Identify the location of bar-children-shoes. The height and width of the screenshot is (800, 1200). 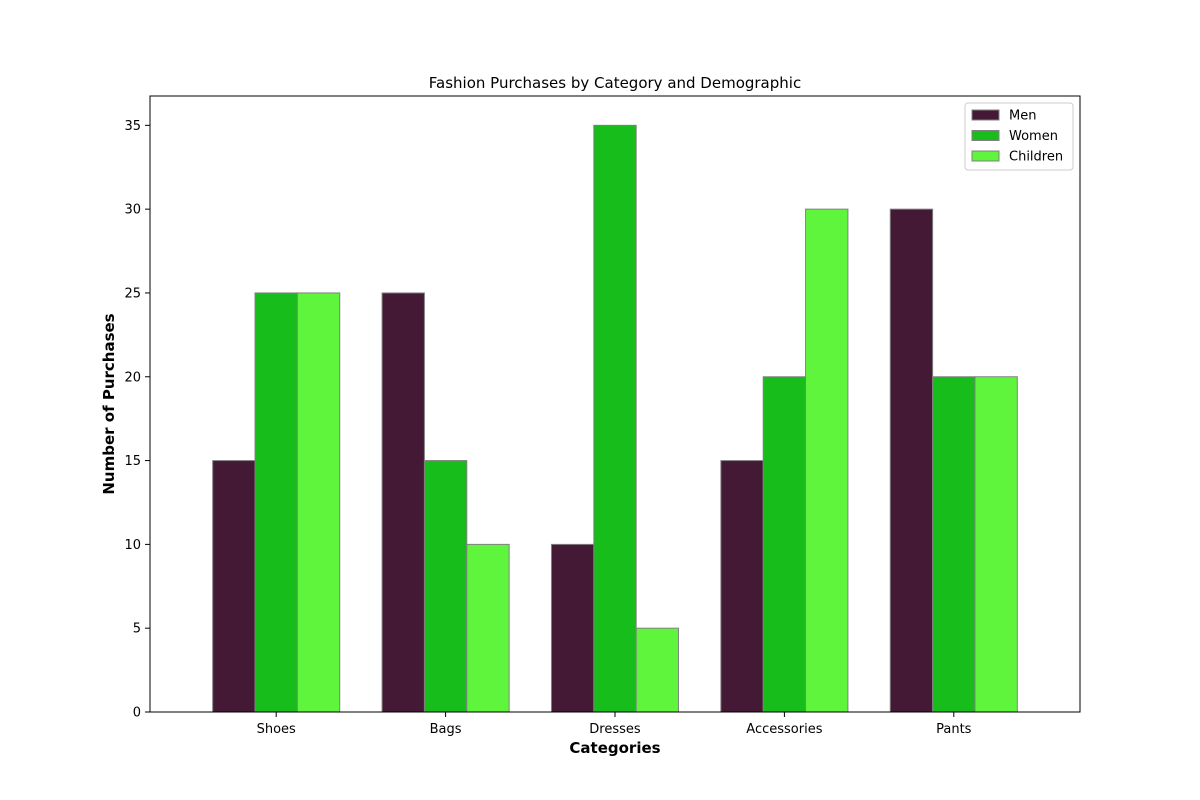
(318, 502).